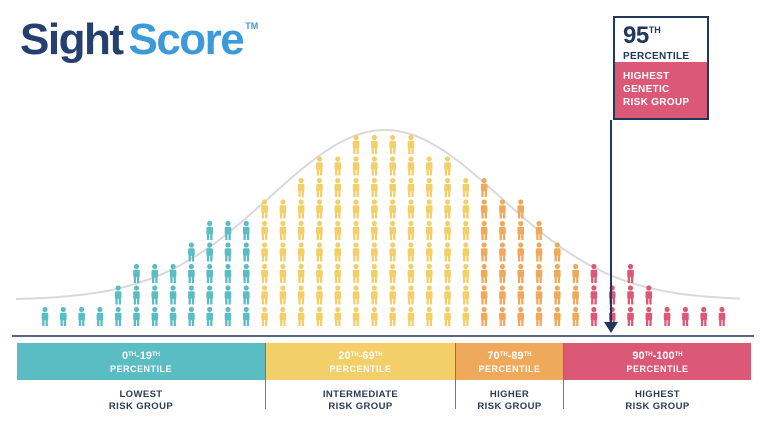 This screenshot has width=768, height=422. Describe the element at coordinates (636, 35) in the screenshot. I see `callout-value: 95` at that location.